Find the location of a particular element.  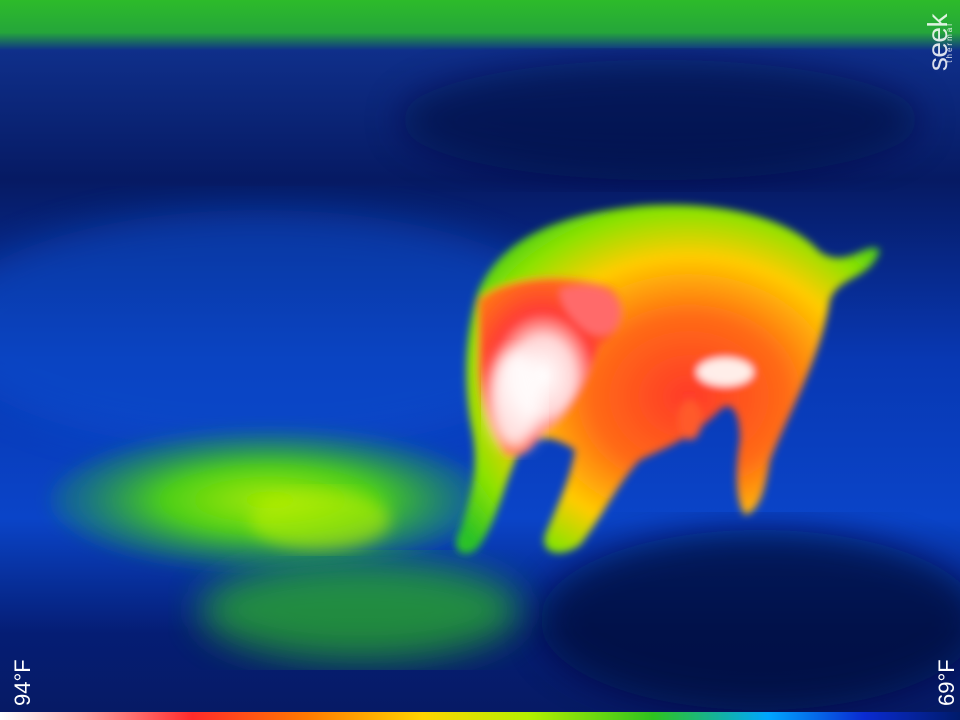

min-temperature-label: 69°F is located at coordinates (946, 682).